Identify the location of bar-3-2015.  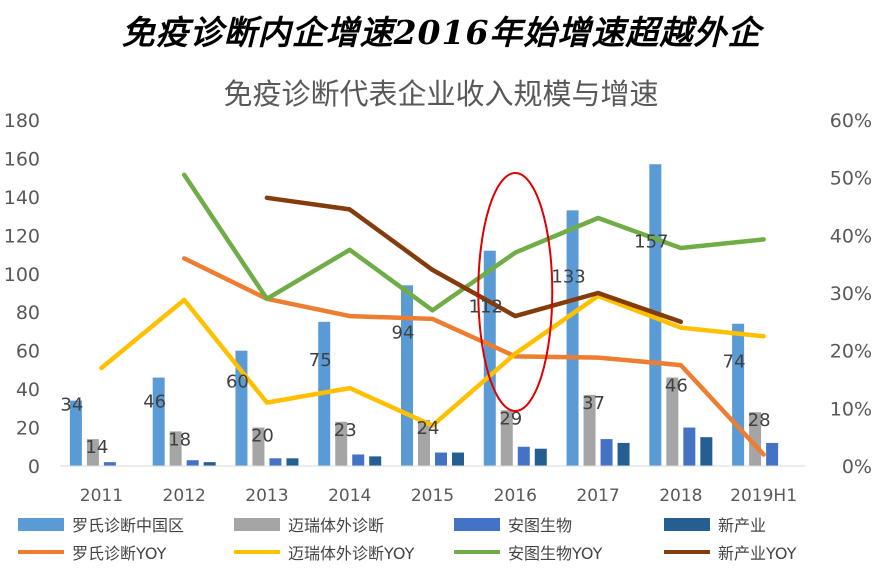
(458, 459).